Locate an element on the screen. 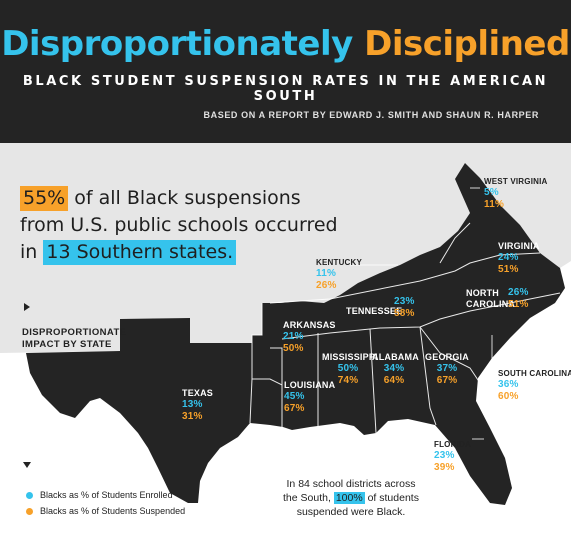  state-kentucky: KENTUCKY 11% 26% is located at coordinates (339, 274).